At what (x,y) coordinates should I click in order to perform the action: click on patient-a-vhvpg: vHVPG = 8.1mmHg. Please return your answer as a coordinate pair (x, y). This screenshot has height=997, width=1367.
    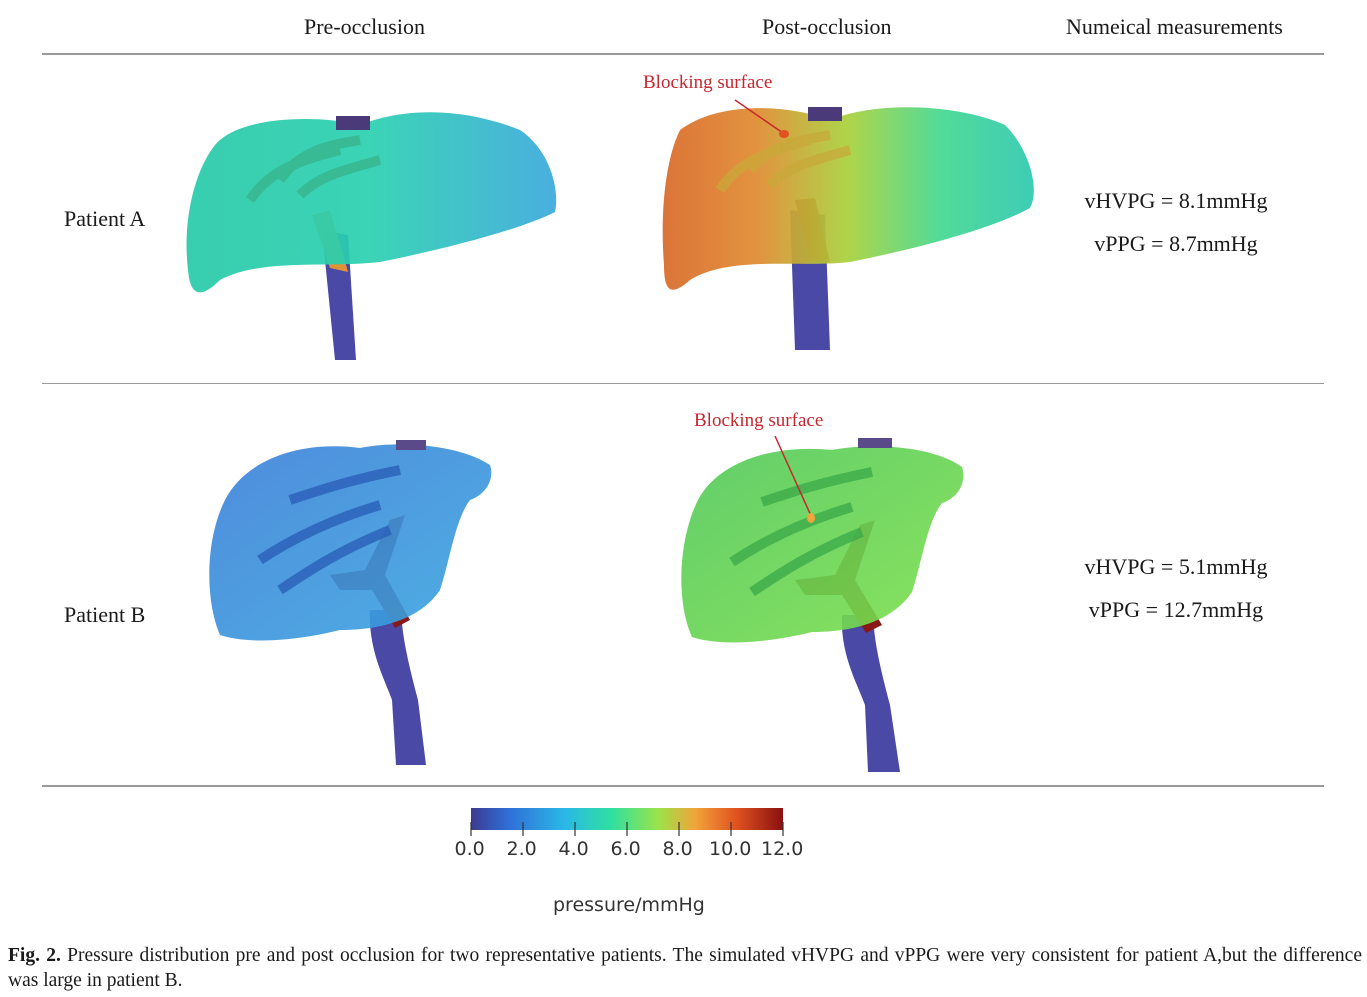
    Looking at the image, I should click on (1176, 200).